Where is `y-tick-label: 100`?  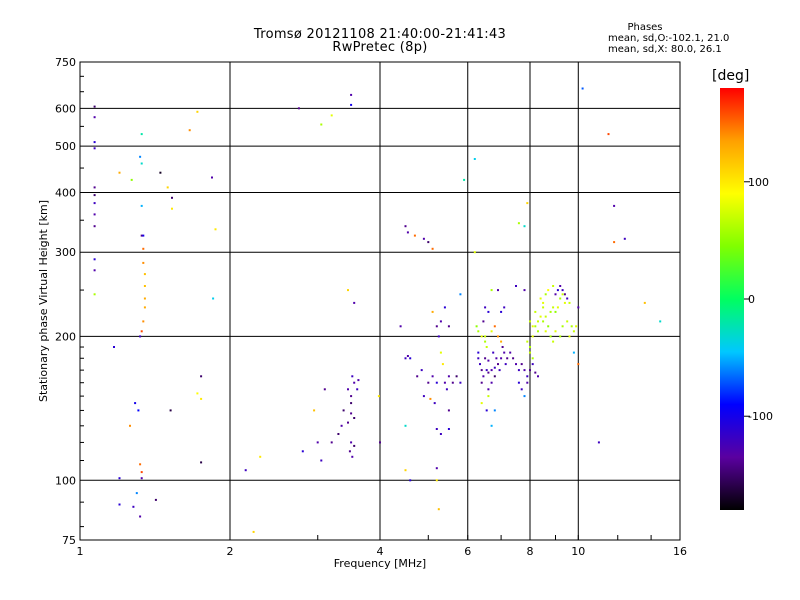 y-tick-label: 100 is located at coordinates (65, 480).